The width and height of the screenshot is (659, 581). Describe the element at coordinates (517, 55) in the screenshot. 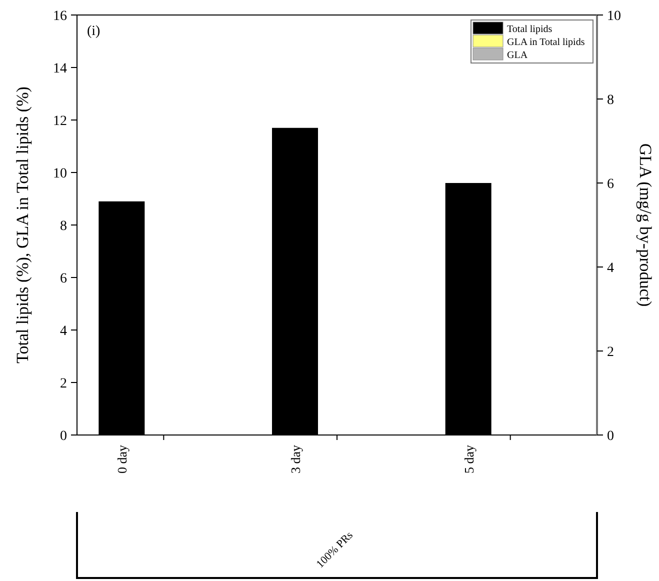

I see `legend-label: GLA` at that location.